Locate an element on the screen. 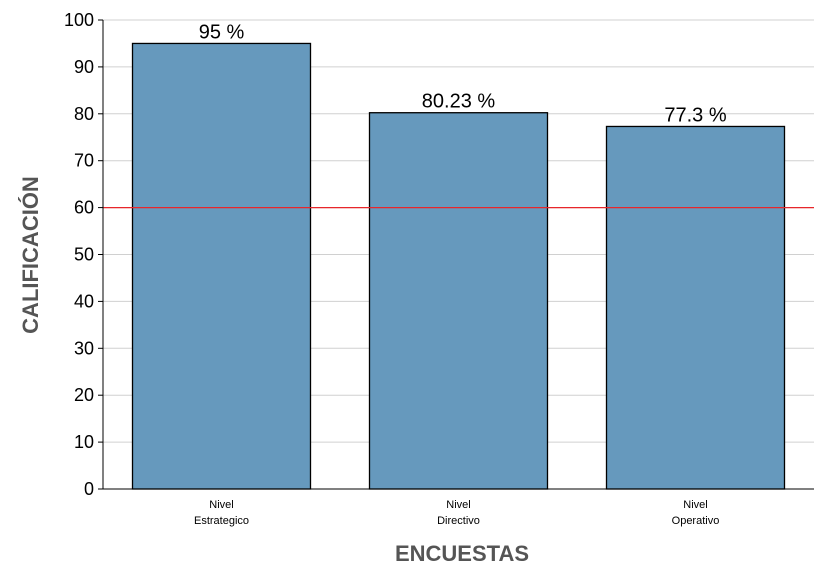 The height and width of the screenshot is (570, 814). y-tick-label: 80 is located at coordinates (84, 114).